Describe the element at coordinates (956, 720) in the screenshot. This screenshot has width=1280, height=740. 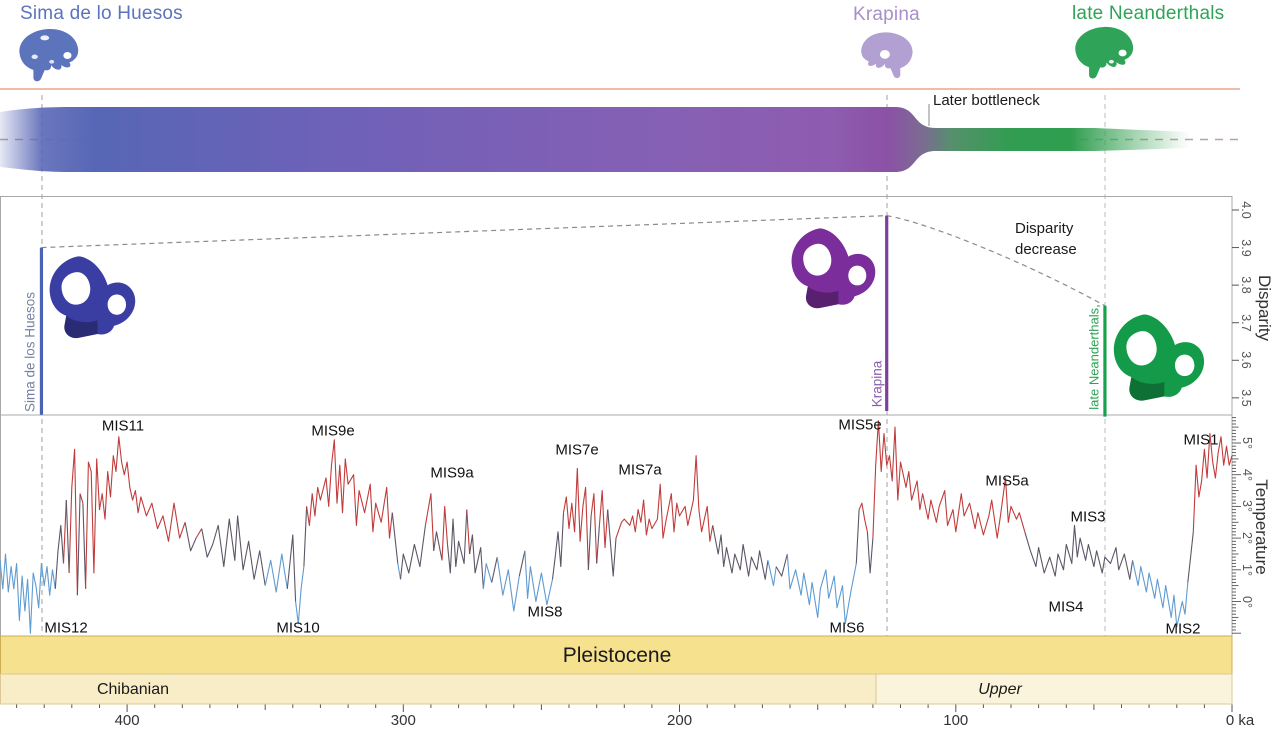
I see `age-axis-label: 100` at that location.